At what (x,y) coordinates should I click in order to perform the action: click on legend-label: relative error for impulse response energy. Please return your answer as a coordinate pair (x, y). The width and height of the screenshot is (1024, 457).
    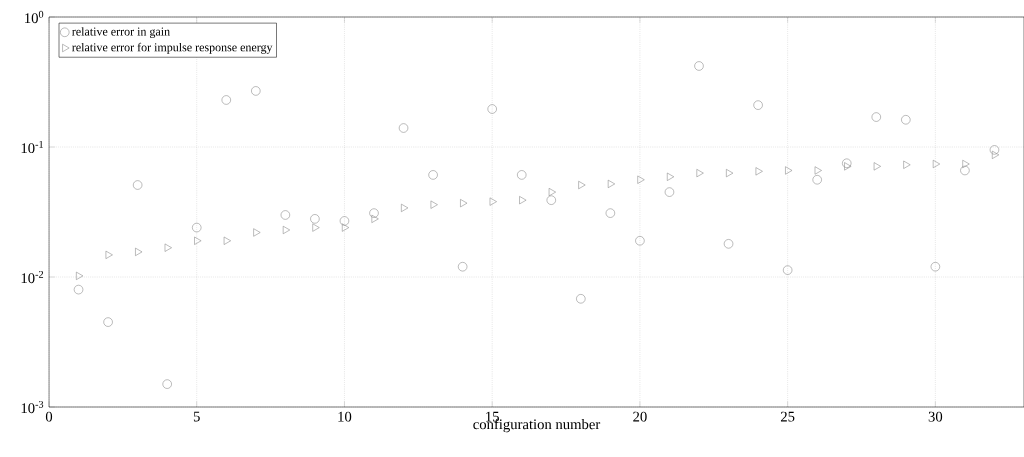
    Looking at the image, I should click on (172, 48).